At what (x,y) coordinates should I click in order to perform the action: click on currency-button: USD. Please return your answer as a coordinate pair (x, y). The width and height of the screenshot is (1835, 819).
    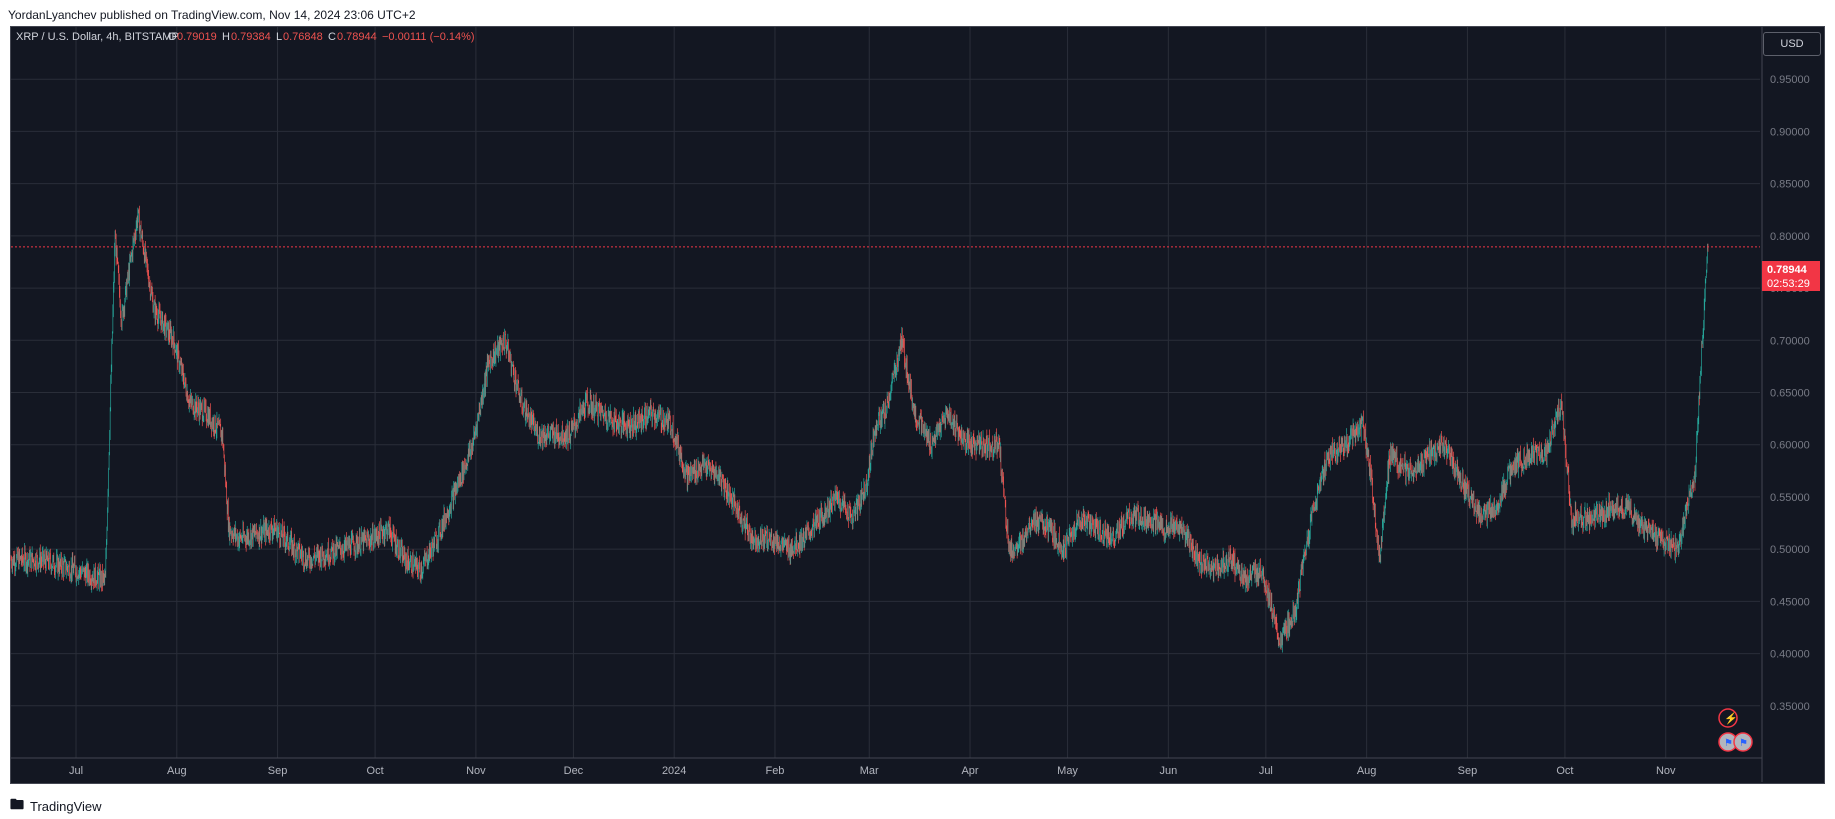
    Looking at the image, I should click on (1792, 44).